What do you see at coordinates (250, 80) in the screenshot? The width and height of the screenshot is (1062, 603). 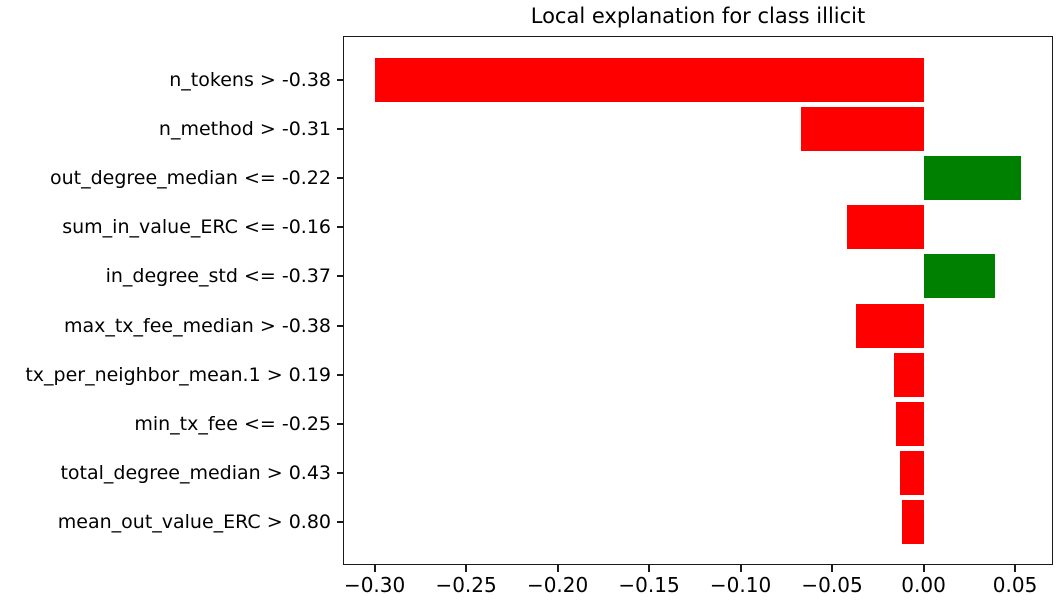 I see `y-tick-label: n_tokens > -0.38` at bounding box center [250, 80].